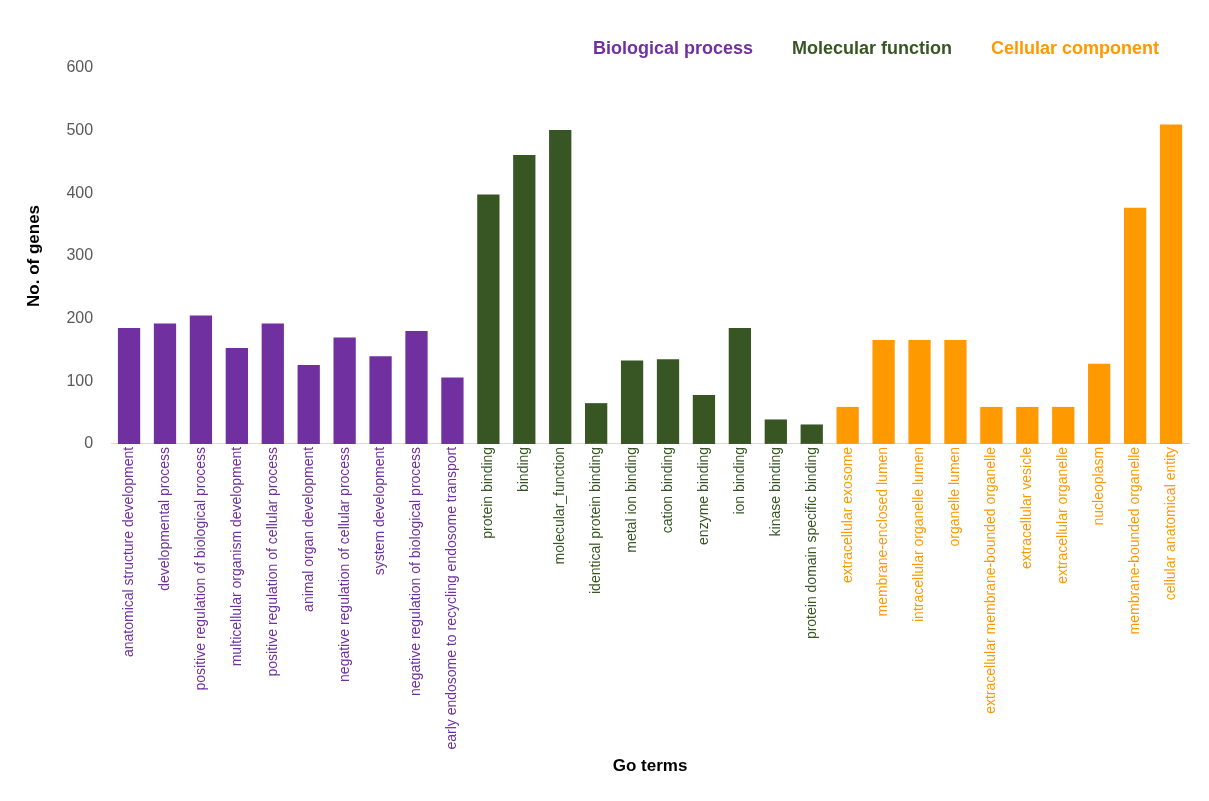 The width and height of the screenshot is (1209, 801). I want to click on x-tick-label: ion binding, so click(738, 480).